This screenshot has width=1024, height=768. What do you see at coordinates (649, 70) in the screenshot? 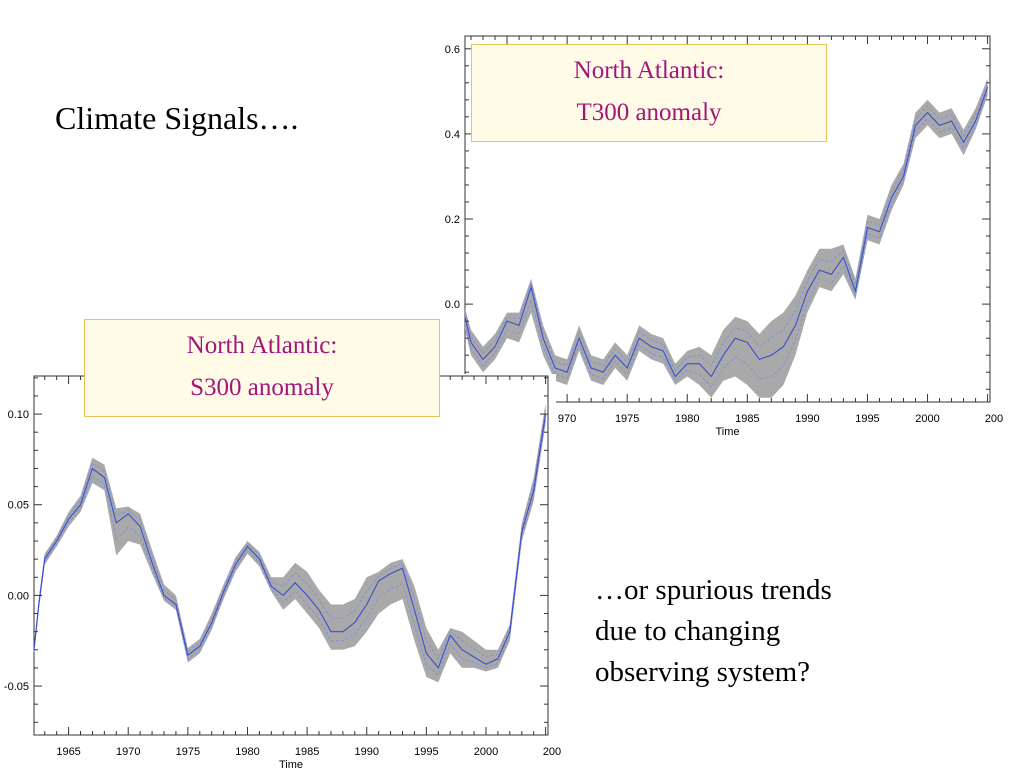
I see `t300-annotation-line1: North Atlantic:` at bounding box center [649, 70].